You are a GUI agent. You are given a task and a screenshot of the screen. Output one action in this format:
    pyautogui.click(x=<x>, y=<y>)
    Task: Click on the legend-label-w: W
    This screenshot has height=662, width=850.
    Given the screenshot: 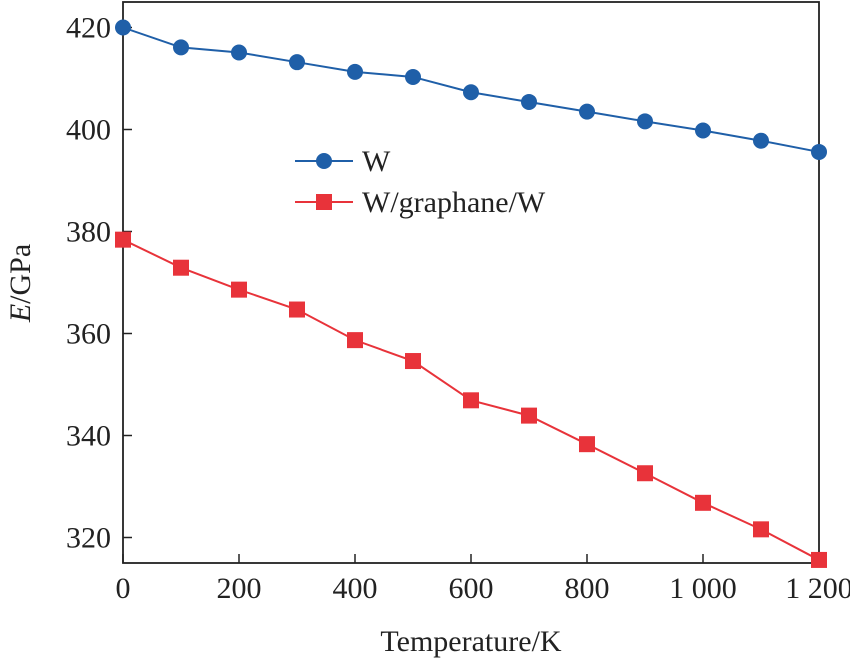 What is the action you would take?
    pyautogui.click(x=376, y=161)
    